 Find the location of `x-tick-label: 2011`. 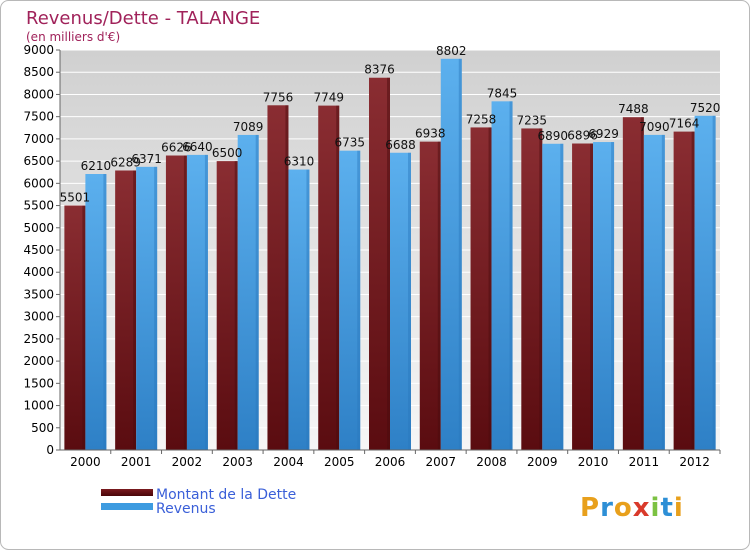

x-tick-label: 2011 is located at coordinates (644, 462).